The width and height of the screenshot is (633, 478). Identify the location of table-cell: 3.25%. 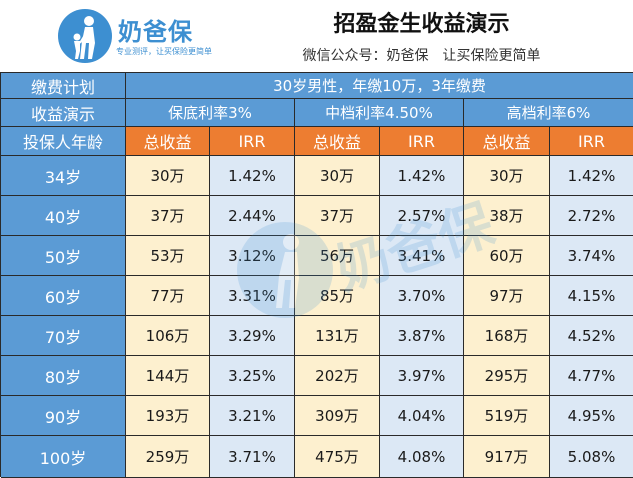
(252, 376).